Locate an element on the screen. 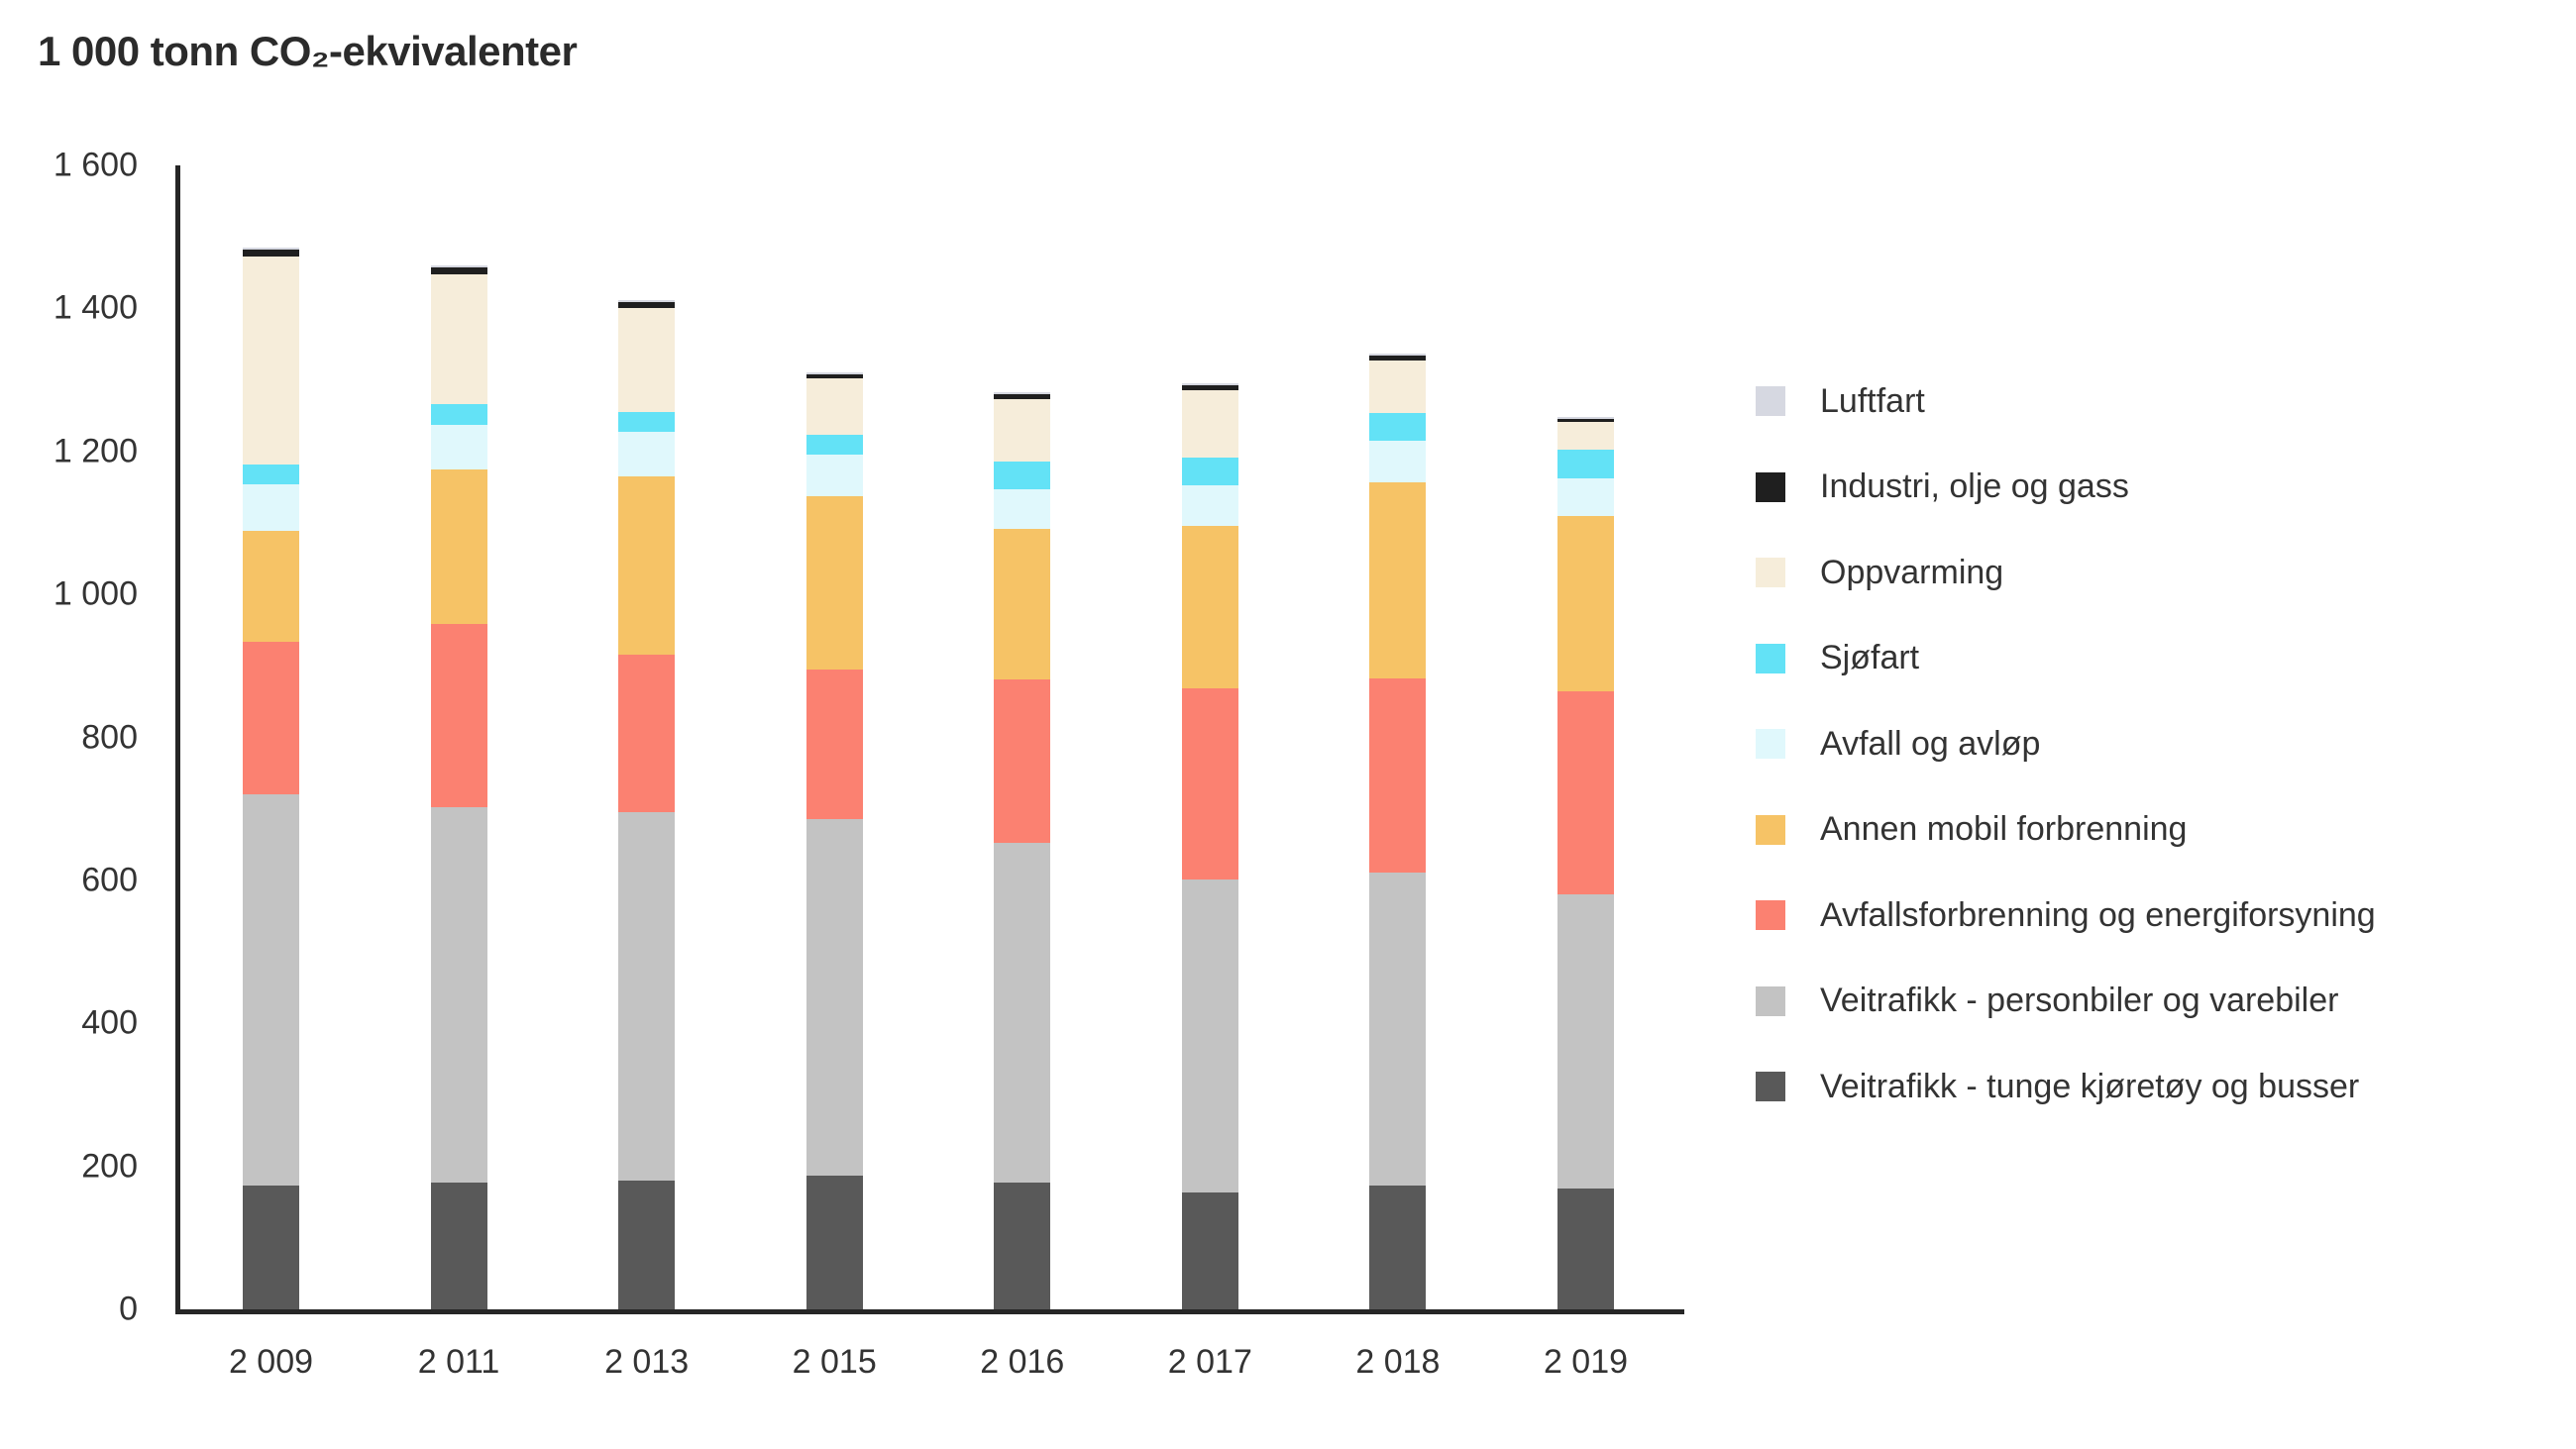 Image resolution: width=2576 pixels, height=1449 pixels. legend-label: Avfall og avløp is located at coordinates (1930, 743).